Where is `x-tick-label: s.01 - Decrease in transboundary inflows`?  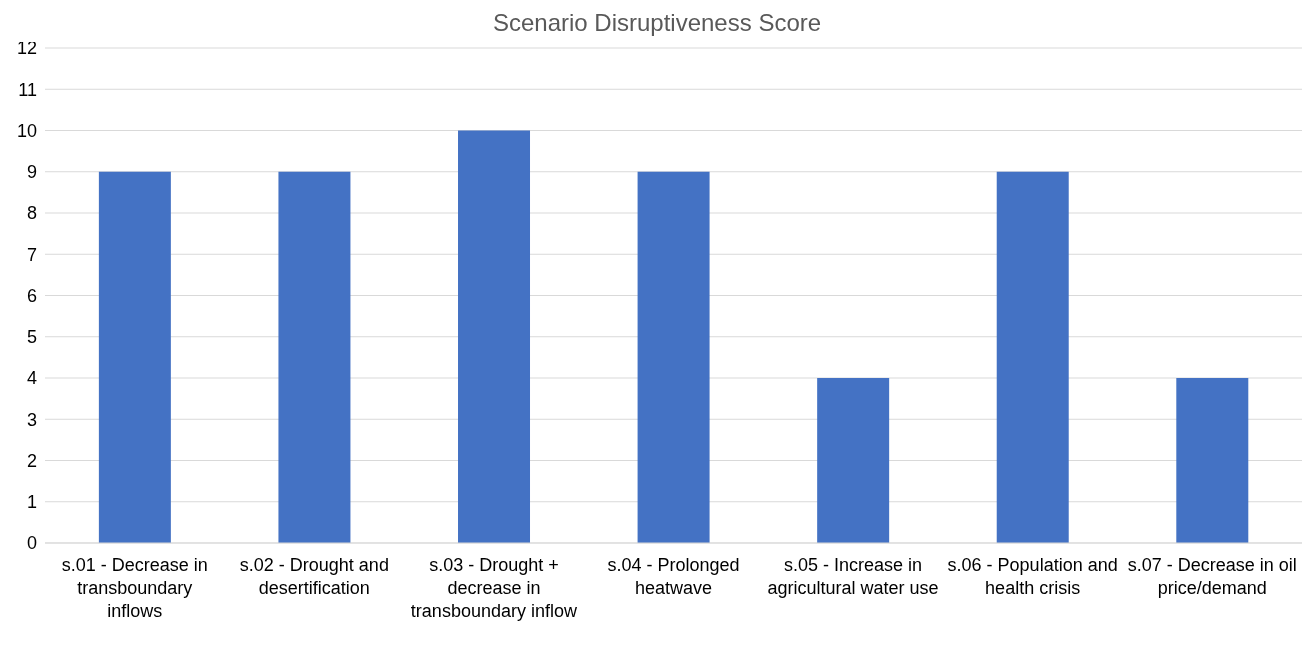 x-tick-label: s.01 - Decrease in transboundary inflows is located at coordinates (134, 588).